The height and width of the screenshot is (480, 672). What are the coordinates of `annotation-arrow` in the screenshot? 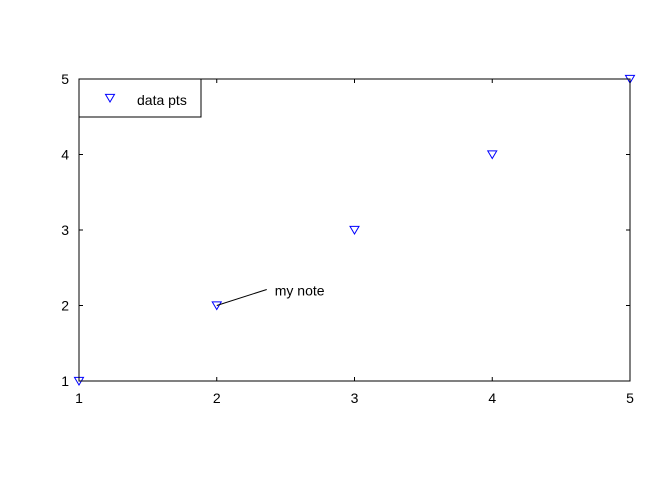 It's located at (241, 297).